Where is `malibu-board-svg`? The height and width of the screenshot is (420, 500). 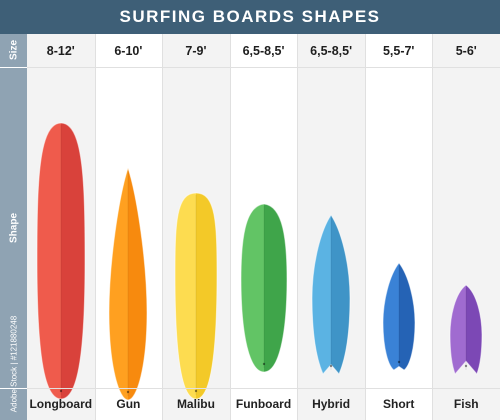 malibu-board-svg is located at coordinates (196, 296).